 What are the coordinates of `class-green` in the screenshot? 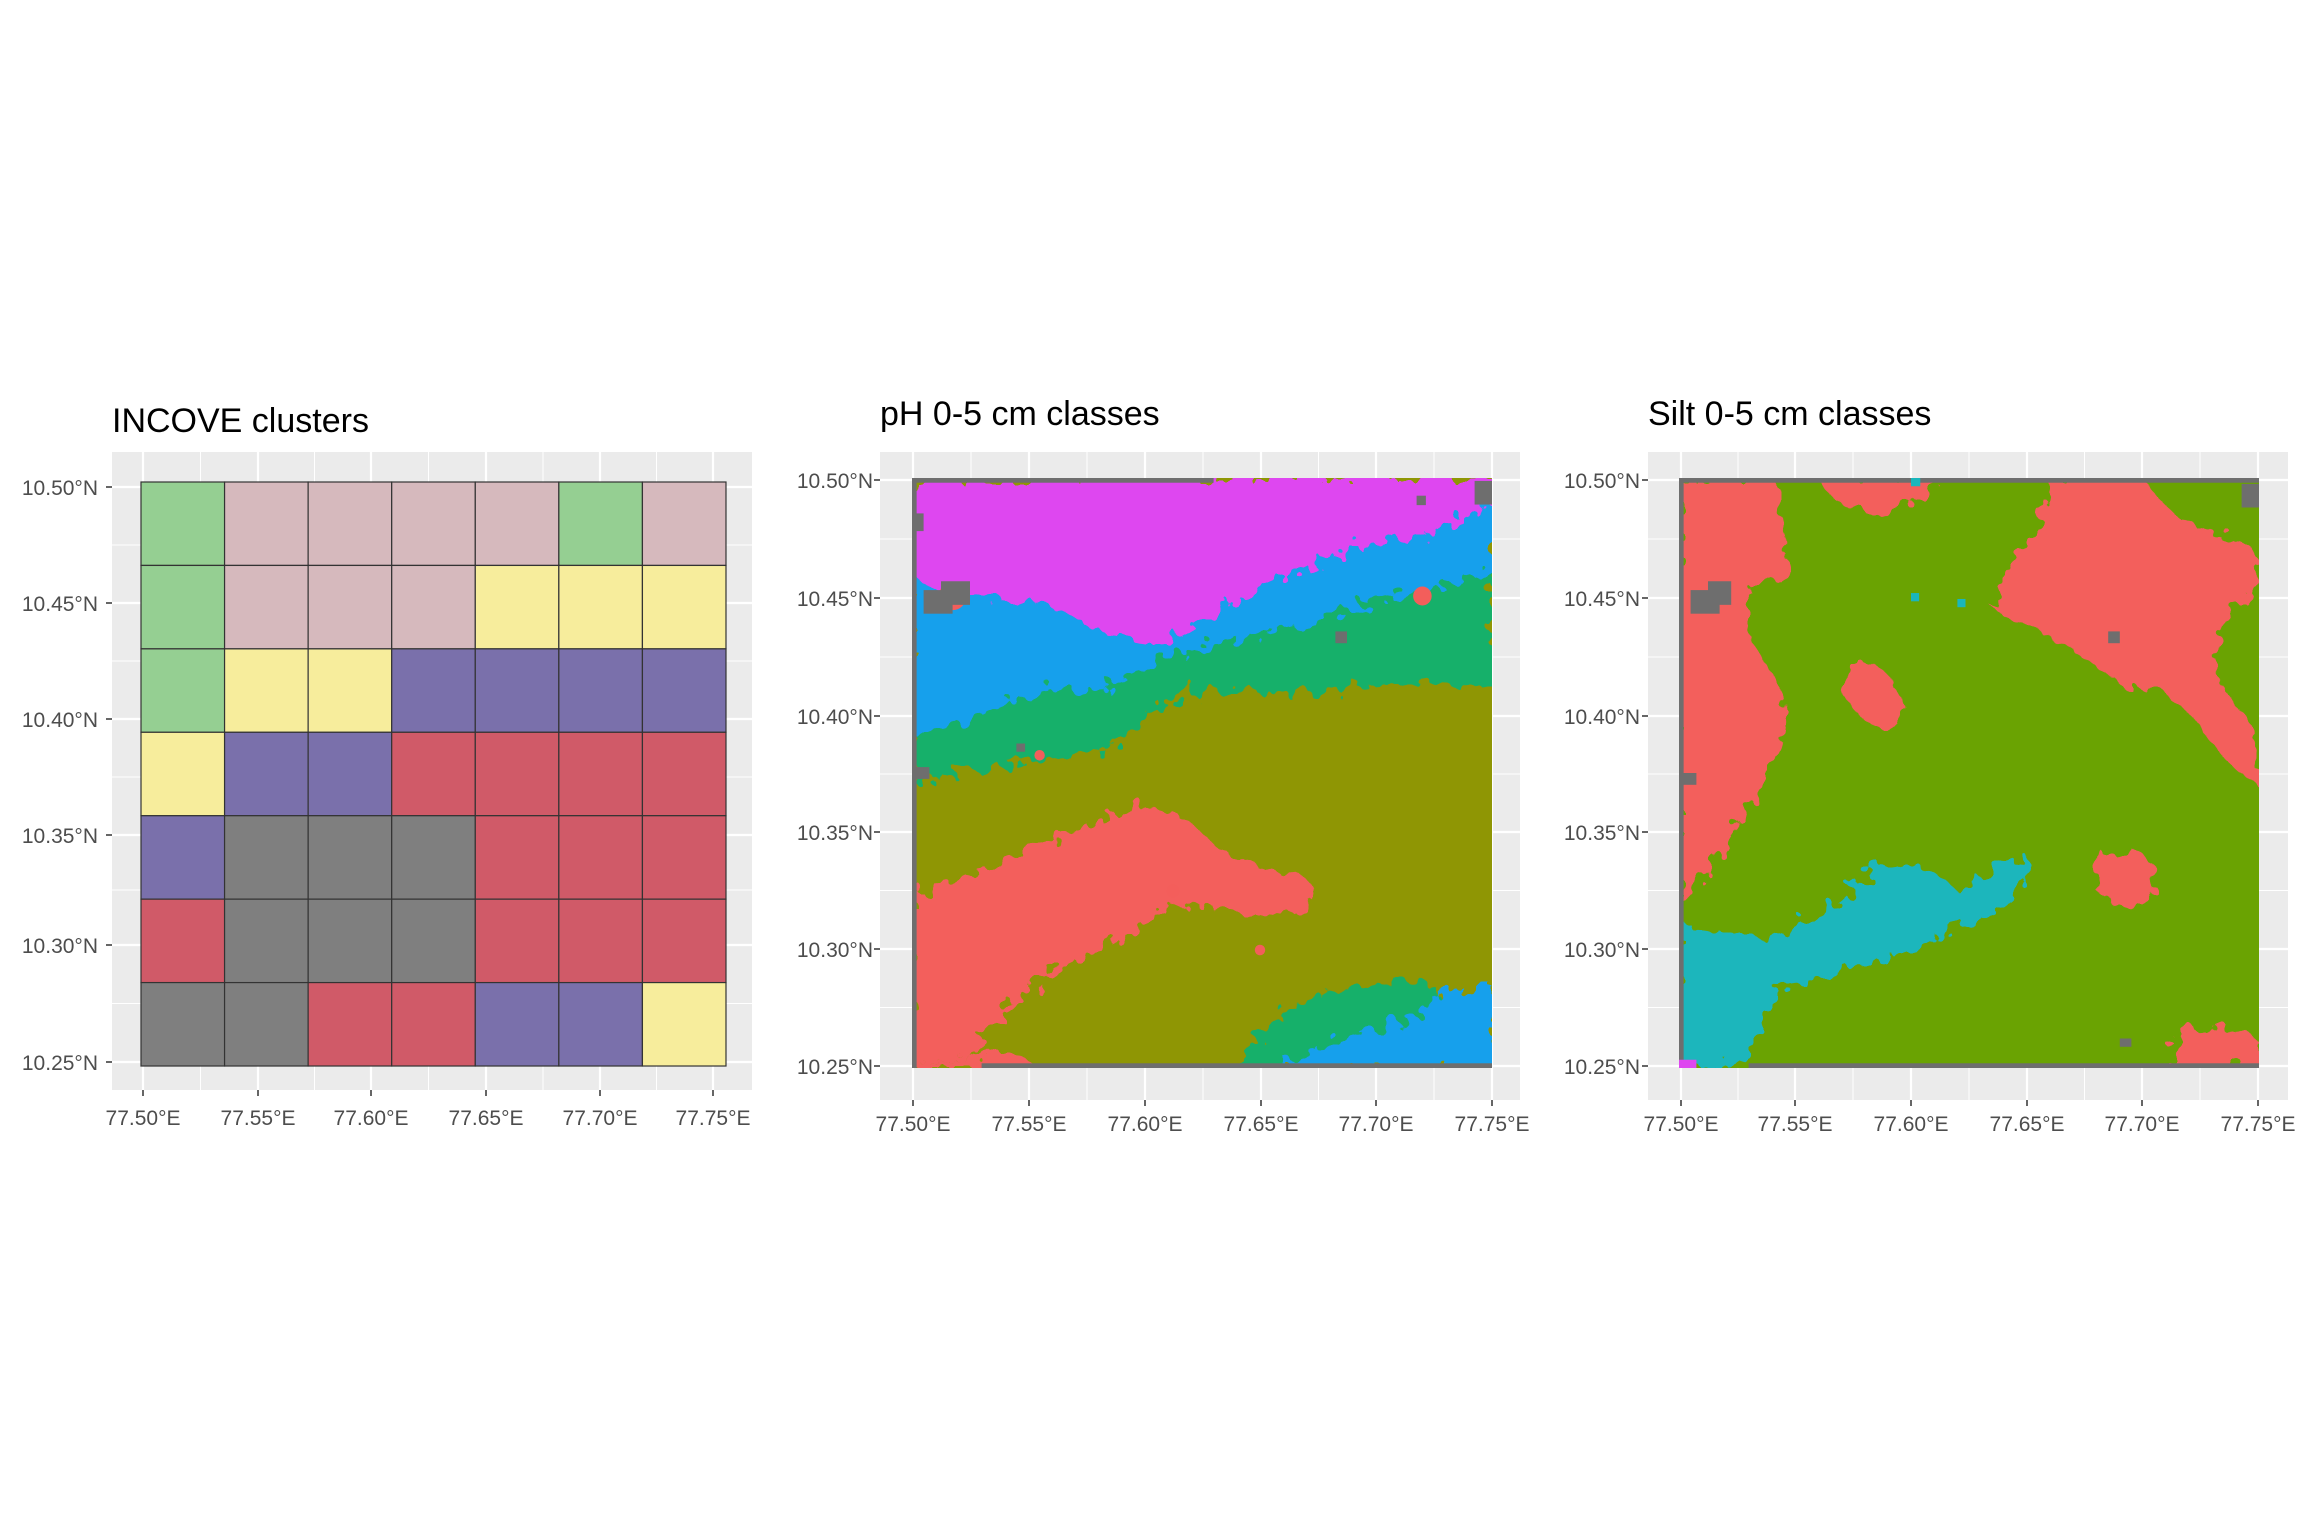 It's located at (1336, 1024).